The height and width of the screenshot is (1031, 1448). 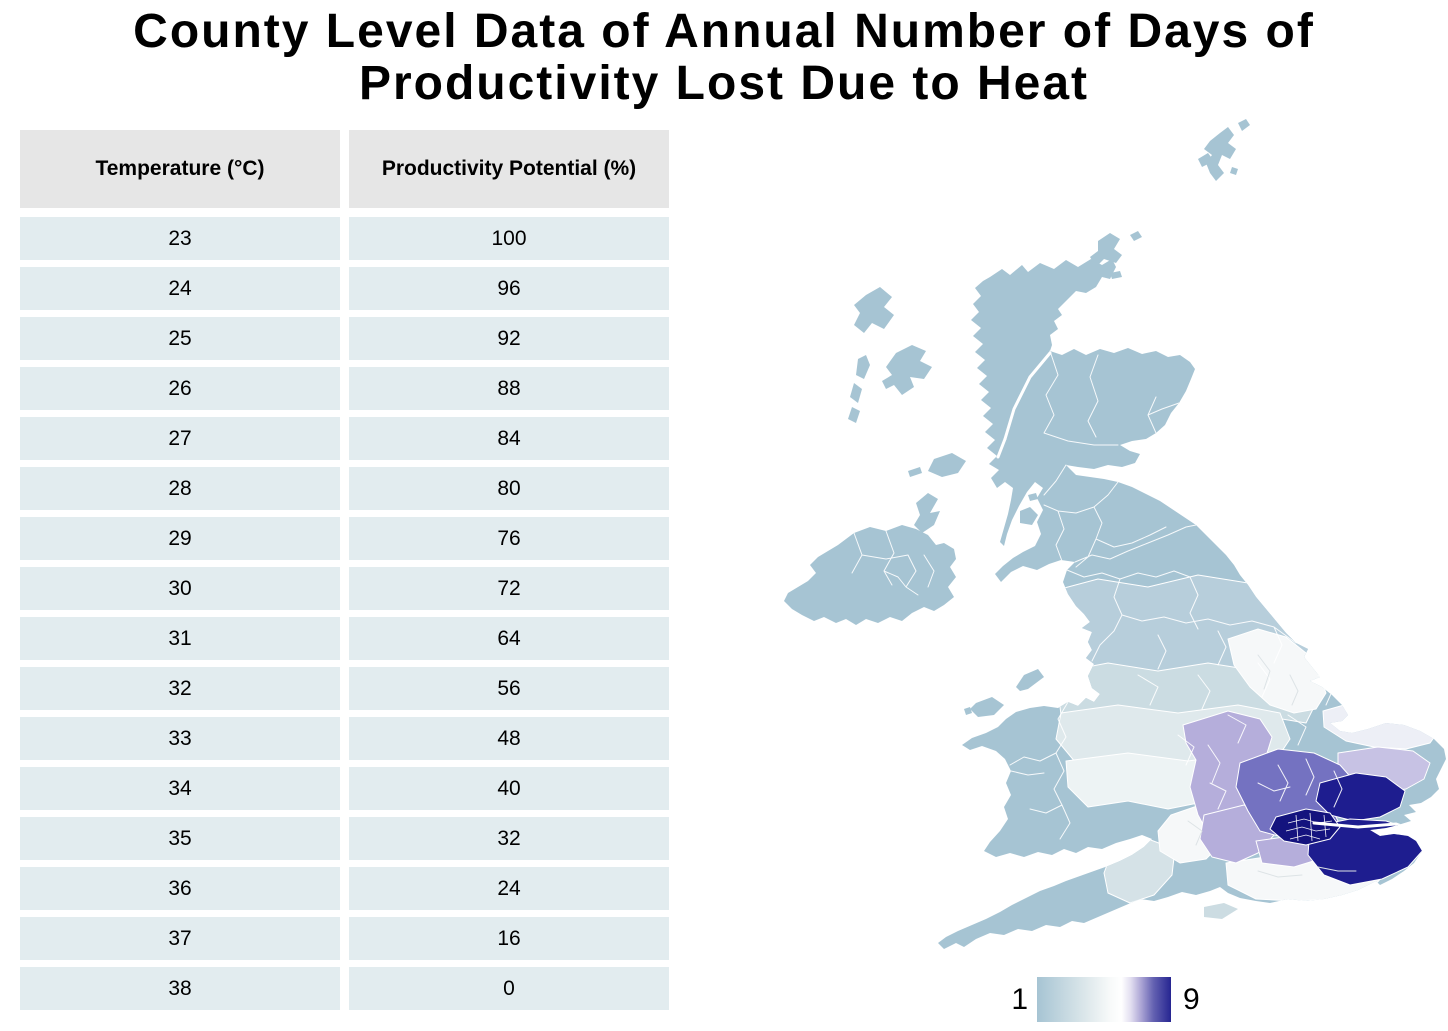 I want to click on productivity-cell: 80, so click(x=509, y=488).